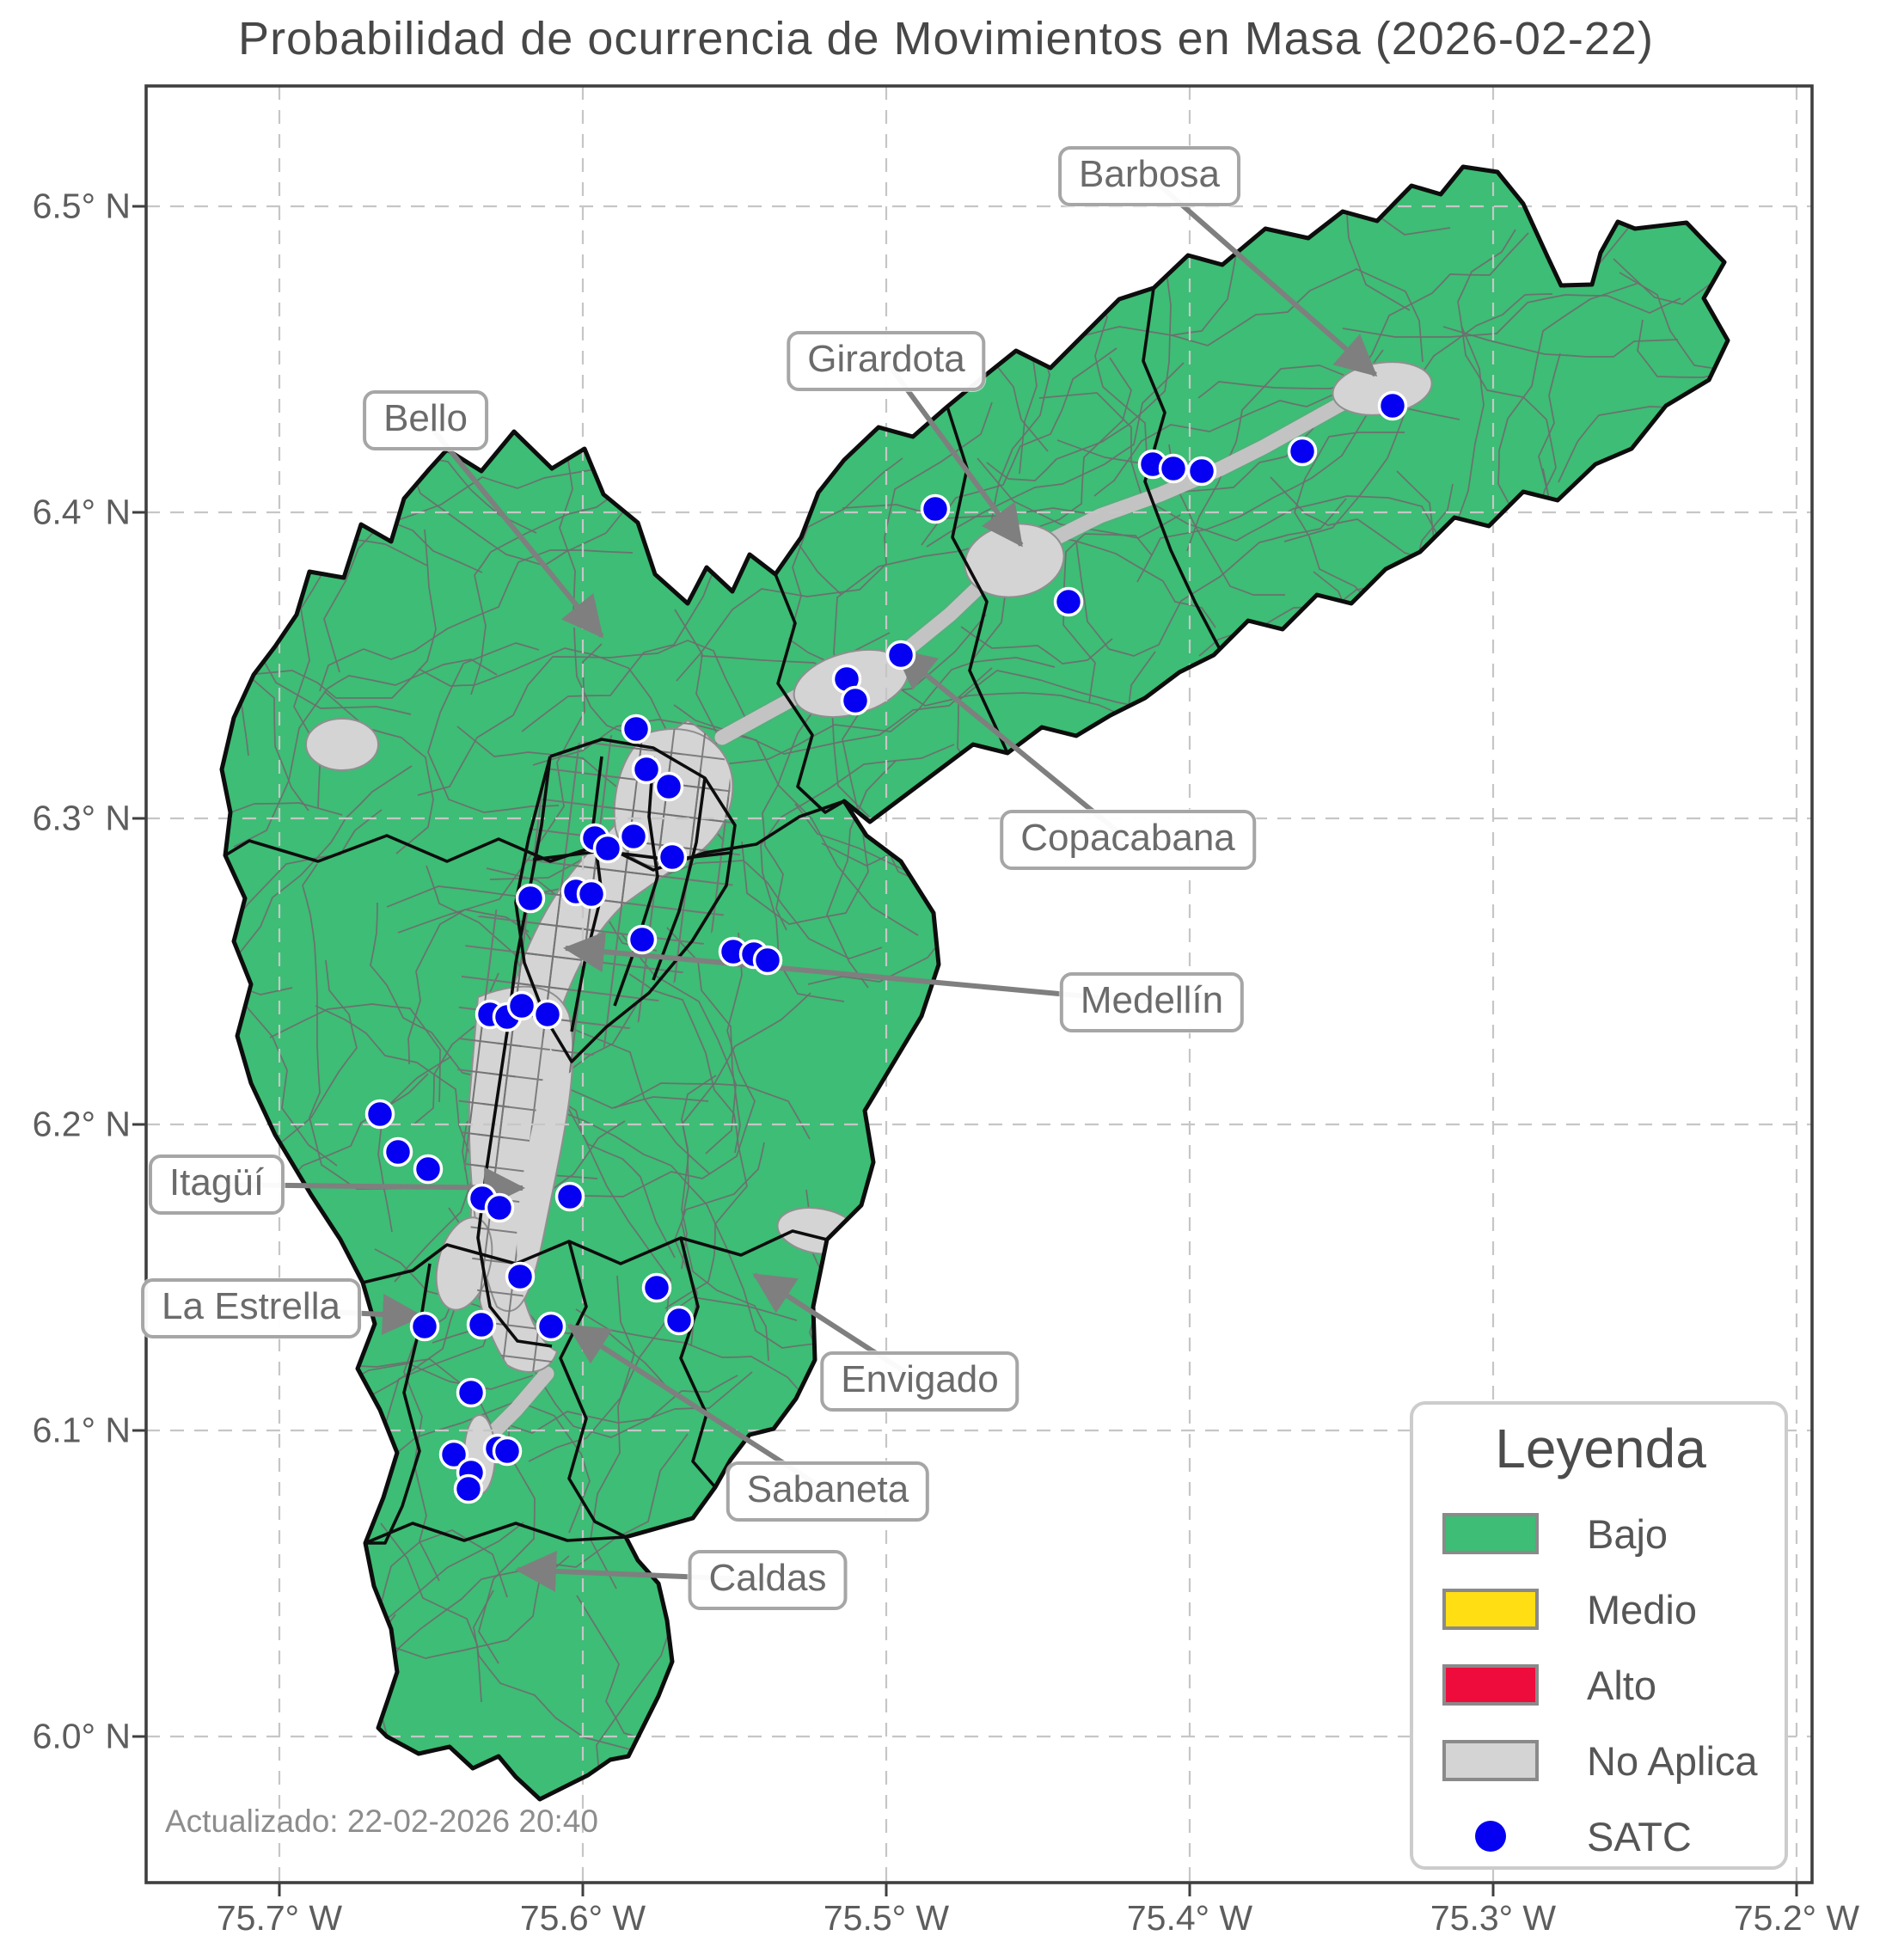 The height and width of the screenshot is (1960, 1892). Describe the element at coordinates (858, 968) in the screenshot. I see `medellin-arrow` at that location.